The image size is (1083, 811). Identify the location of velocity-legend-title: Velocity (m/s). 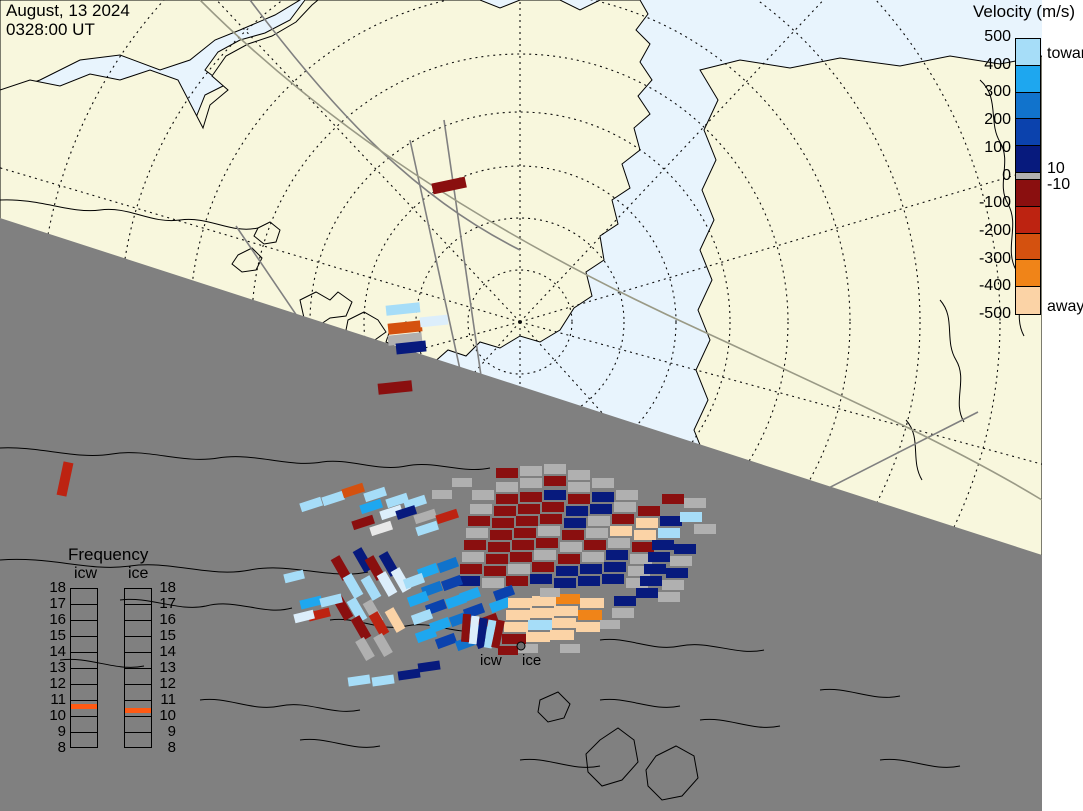
(1024, 11).